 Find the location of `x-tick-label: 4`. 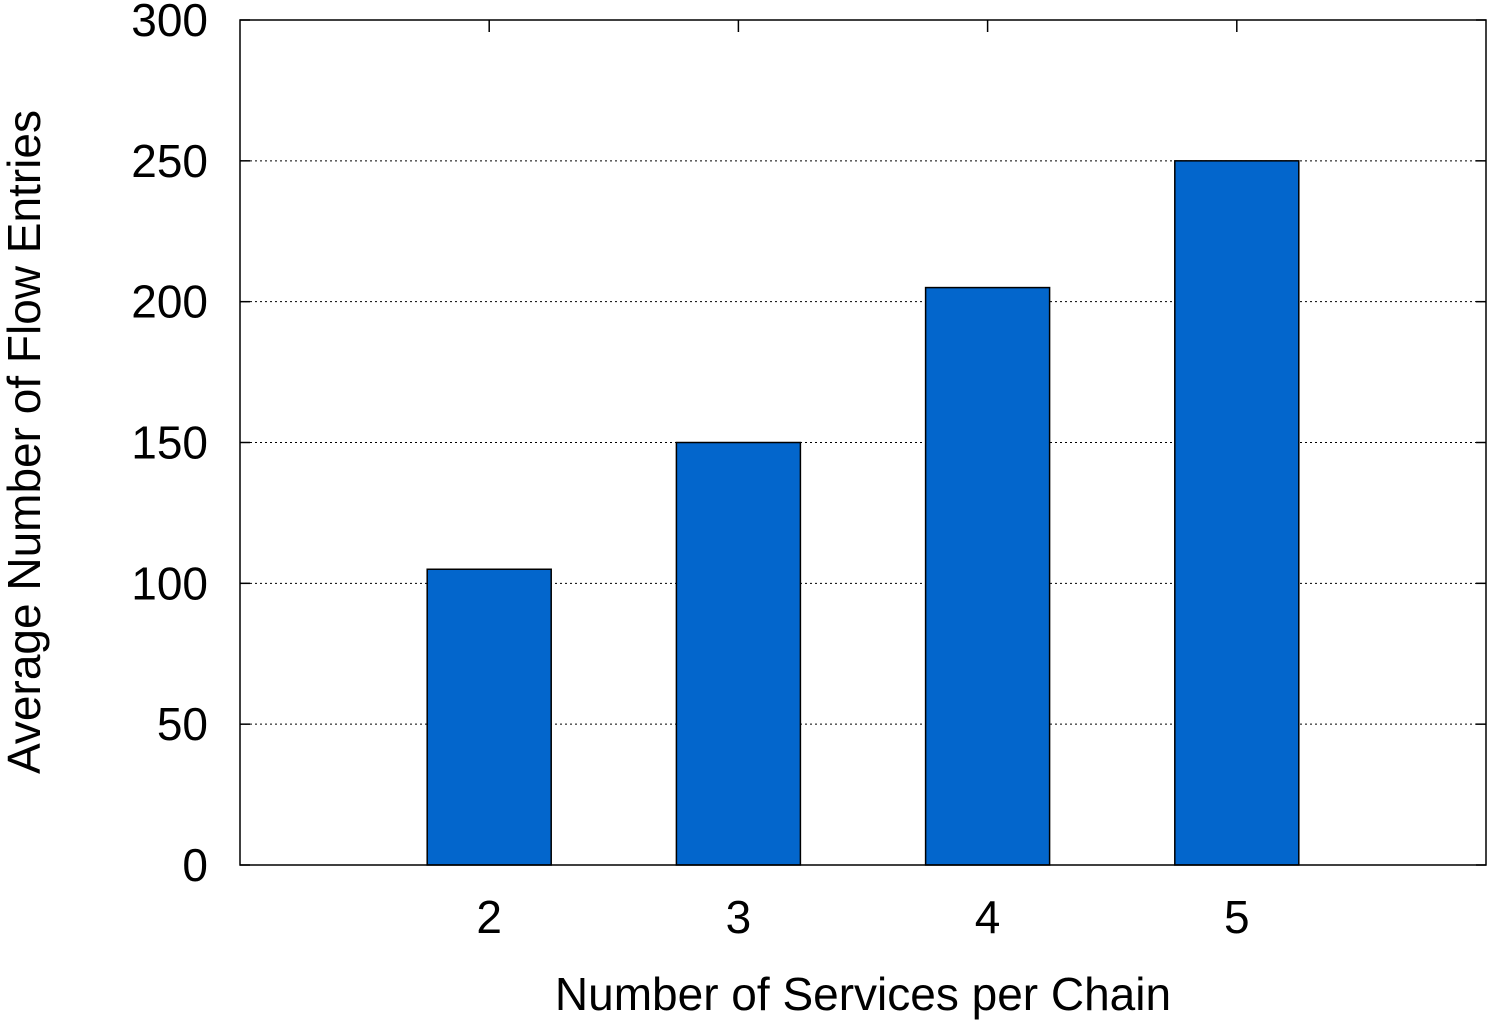

x-tick-label: 4 is located at coordinates (988, 917).